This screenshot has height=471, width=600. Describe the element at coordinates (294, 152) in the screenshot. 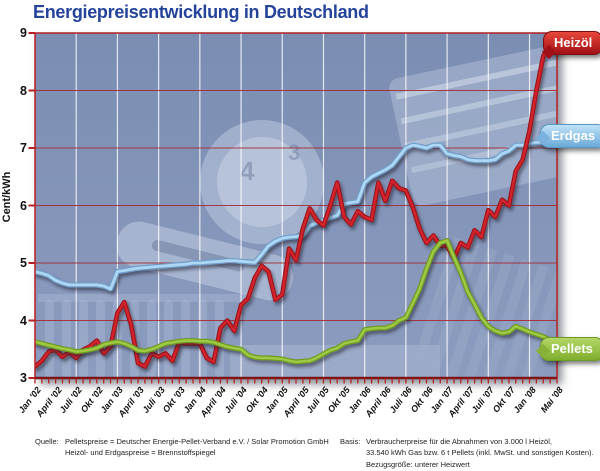

I see `svg-text: 3` at that location.